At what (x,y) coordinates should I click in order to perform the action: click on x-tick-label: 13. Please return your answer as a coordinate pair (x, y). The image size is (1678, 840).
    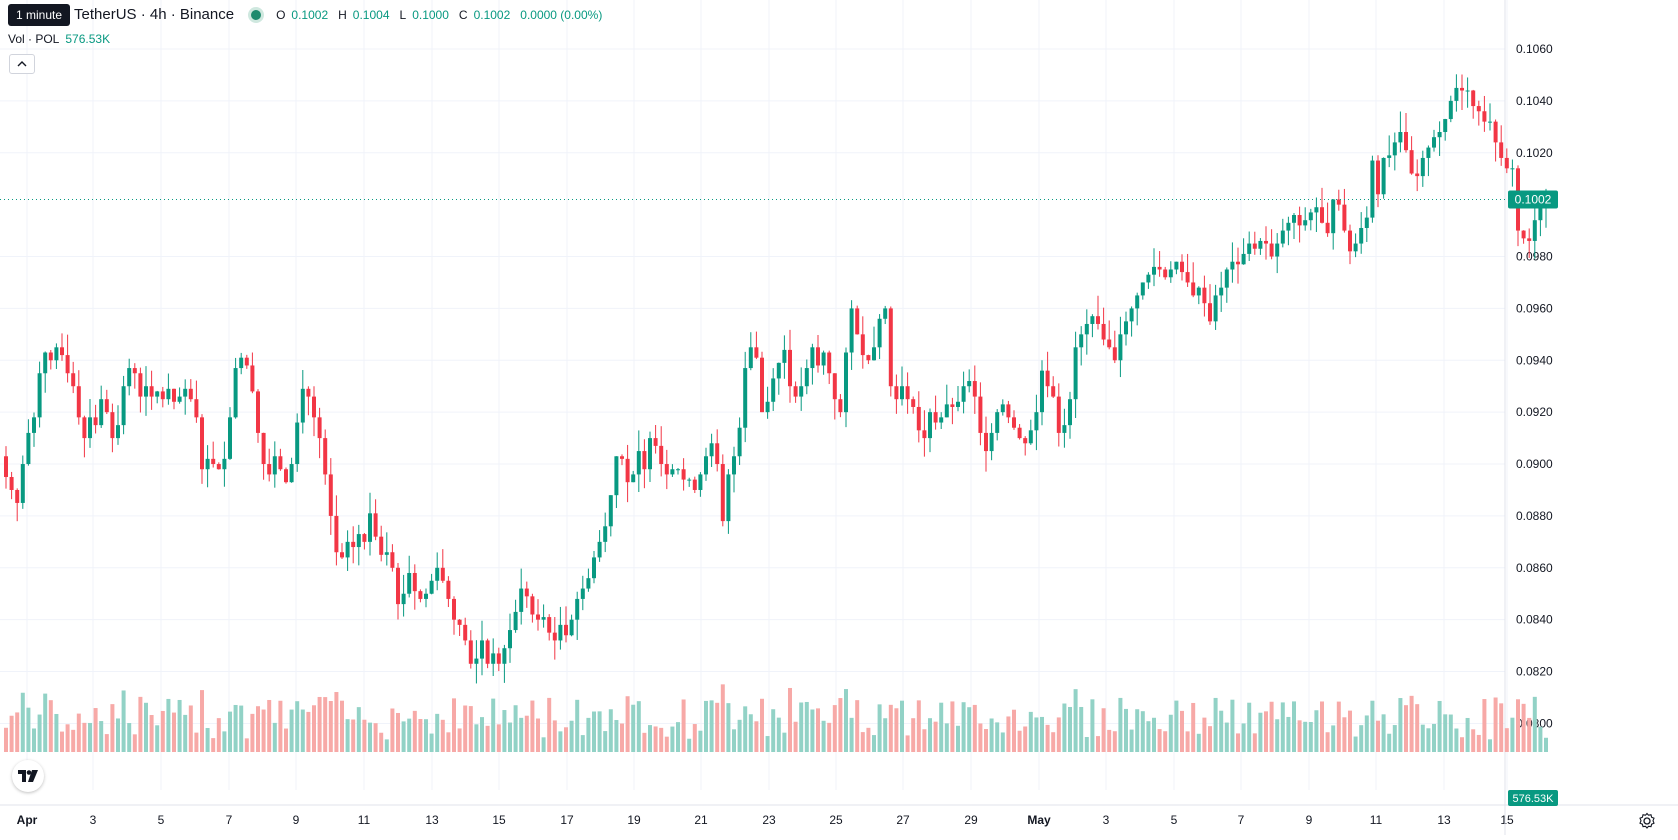
    Looking at the image, I should click on (1444, 820).